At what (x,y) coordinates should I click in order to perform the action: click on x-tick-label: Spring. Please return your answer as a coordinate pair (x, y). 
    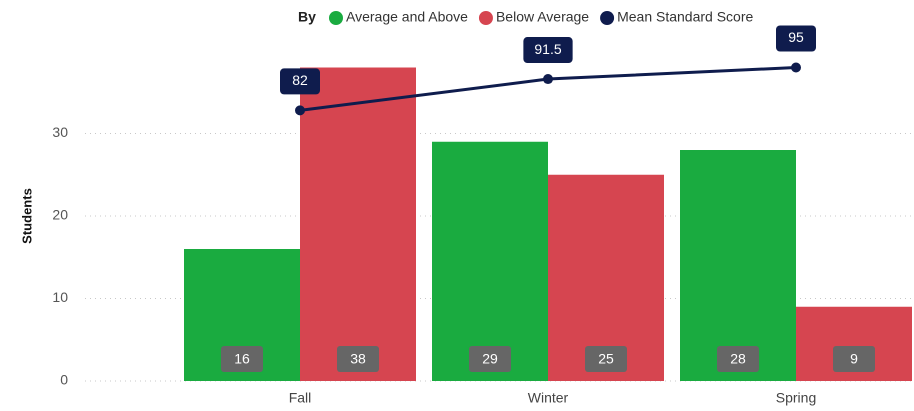
    Looking at the image, I should click on (796, 398).